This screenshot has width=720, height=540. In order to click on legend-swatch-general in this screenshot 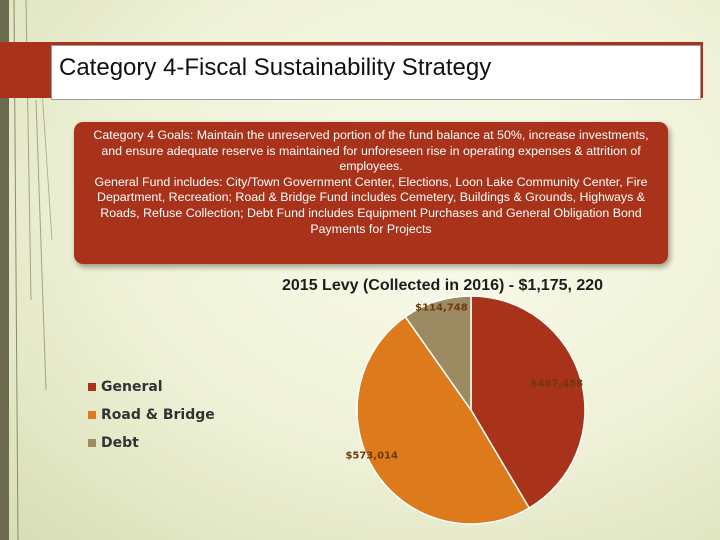, I will do `click(92, 387)`.